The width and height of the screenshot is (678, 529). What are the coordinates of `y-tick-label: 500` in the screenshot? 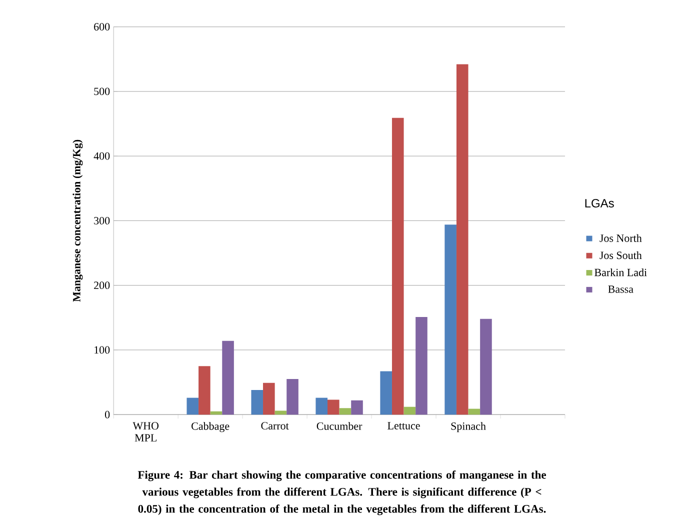 It's located at (102, 92).